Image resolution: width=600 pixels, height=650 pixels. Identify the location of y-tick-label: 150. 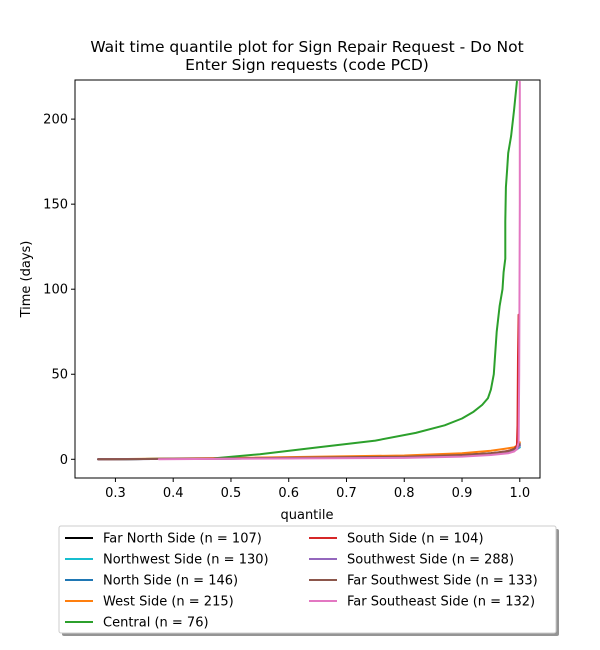
(55, 205).